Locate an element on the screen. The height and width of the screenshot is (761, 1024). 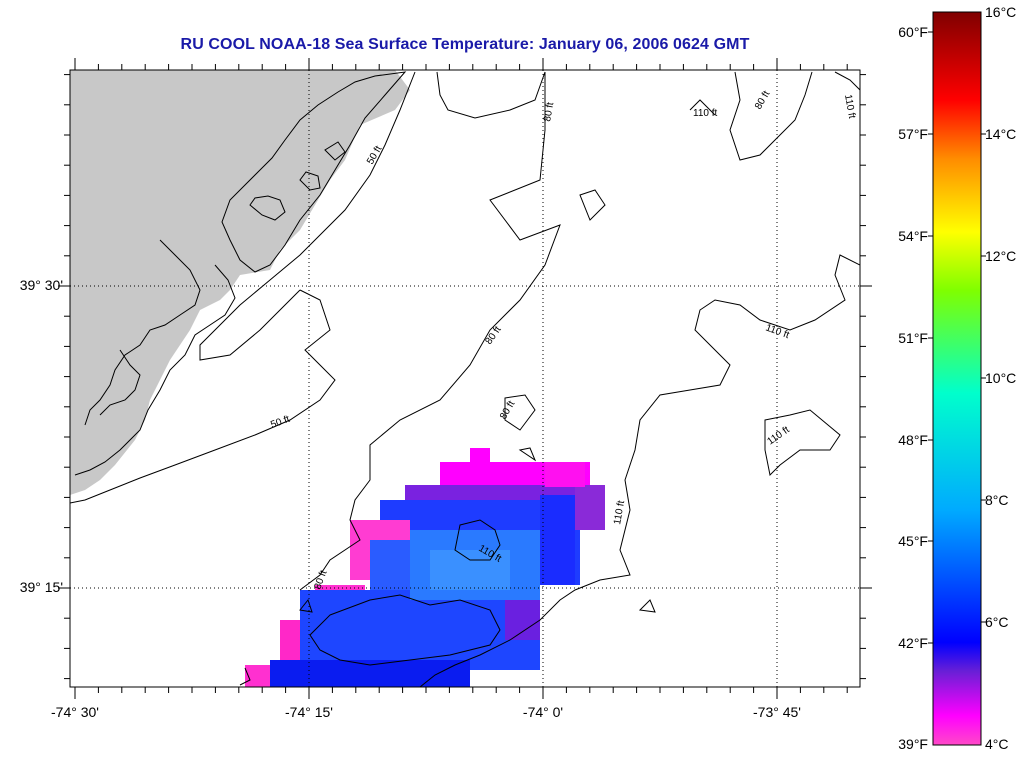
colorbar is located at coordinates (957, 378).